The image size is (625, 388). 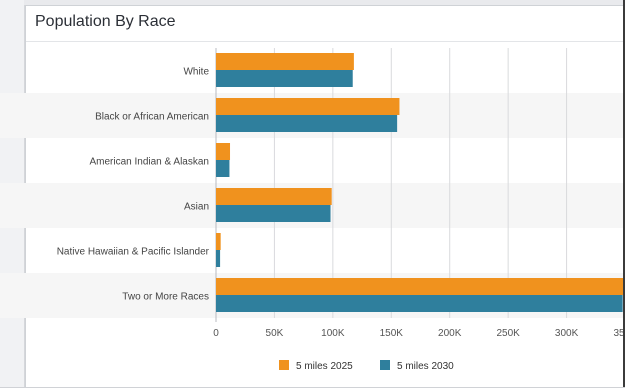 I want to click on legend-swatch-2030, so click(x=385, y=365).